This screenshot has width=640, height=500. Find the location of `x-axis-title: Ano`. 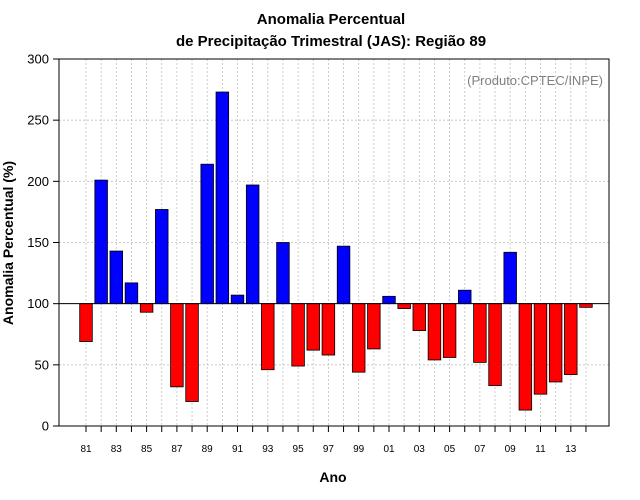

x-axis-title: Ano is located at coordinates (332, 477).